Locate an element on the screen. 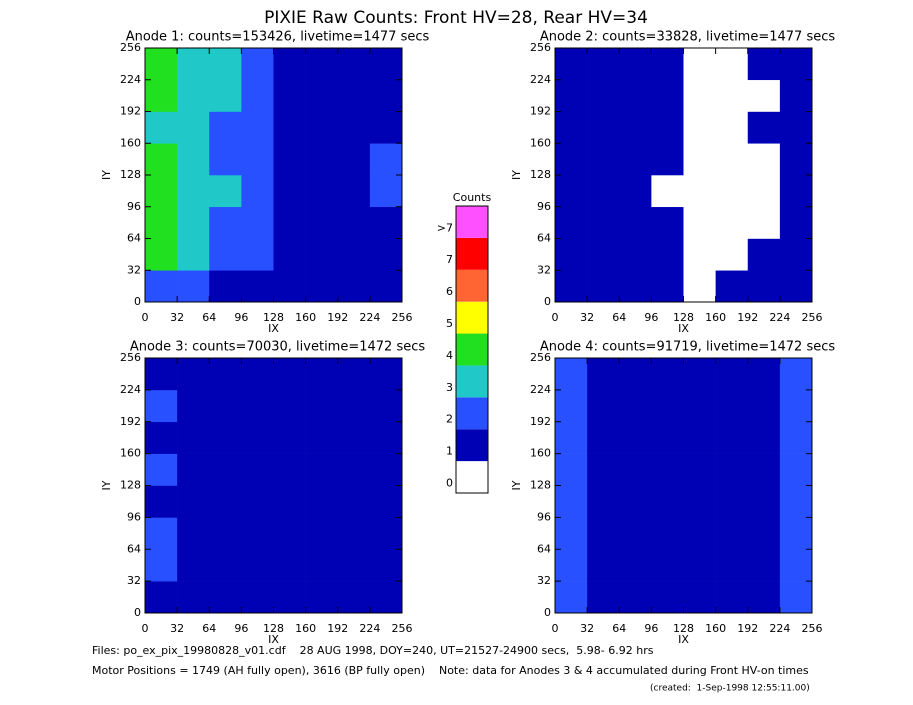  colorbar-title: Counts is located at coordinates (472, 197).